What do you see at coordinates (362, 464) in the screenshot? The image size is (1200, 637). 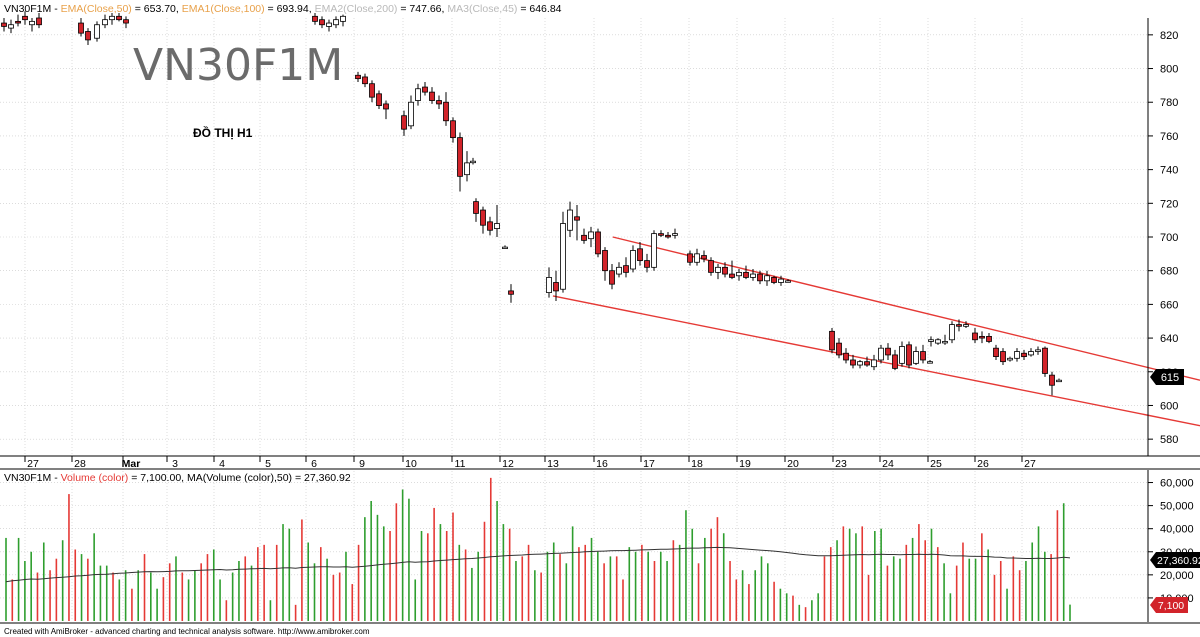 I see `date-tick-label: 9` at bounding box center [362, 464].